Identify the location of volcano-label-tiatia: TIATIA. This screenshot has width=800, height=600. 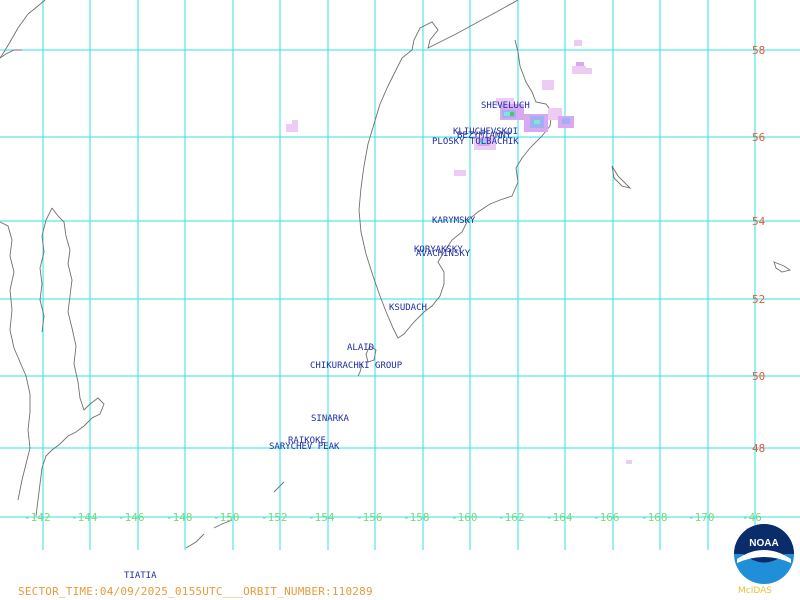
(140, 576).